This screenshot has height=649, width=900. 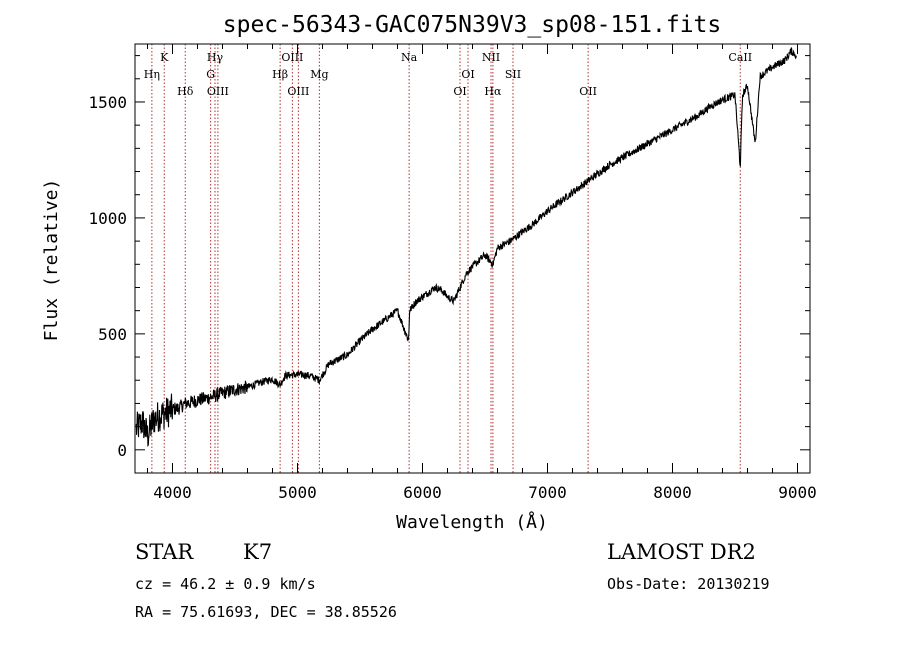 What do you see at coordinates (491, 57) in the screenshot?
I see `spectral-line-label: NII` at bounding box center [491, 57].